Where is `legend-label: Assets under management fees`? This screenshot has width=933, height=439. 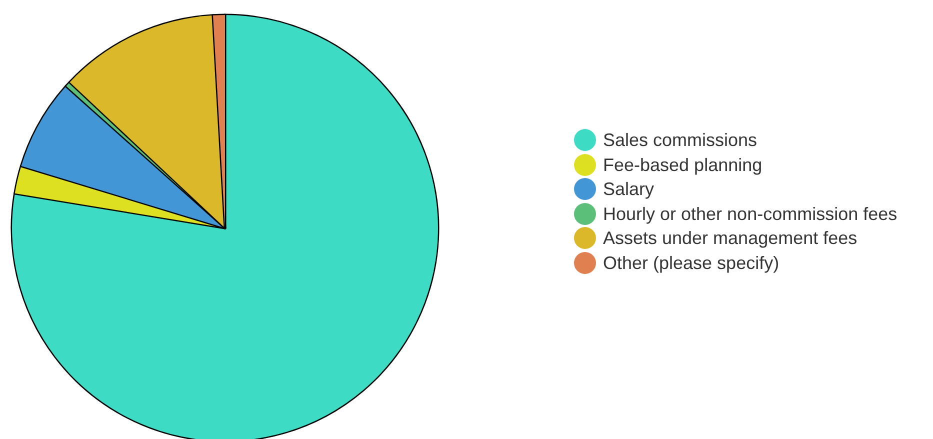
legend-label: Assets under management fees is located at coordinates (730, 238).